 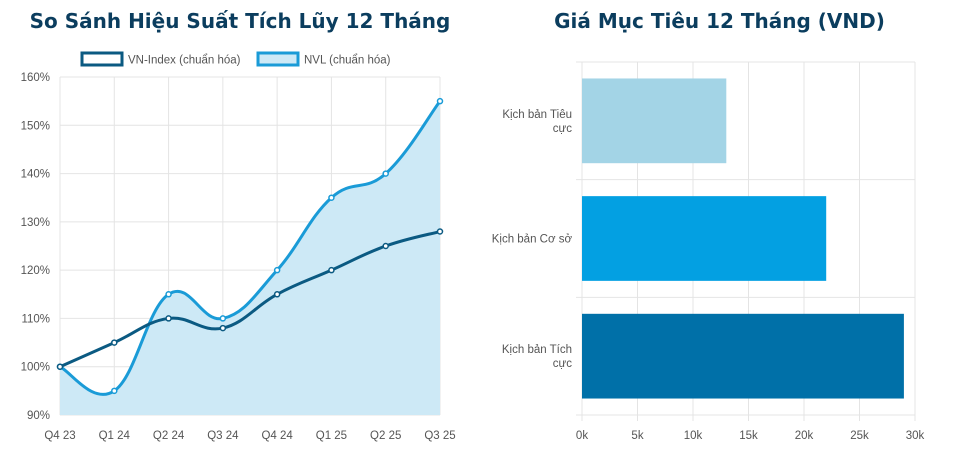 I want to click on y-tick-label: Kịch bản Tiêu, so click(x=537, y=115).